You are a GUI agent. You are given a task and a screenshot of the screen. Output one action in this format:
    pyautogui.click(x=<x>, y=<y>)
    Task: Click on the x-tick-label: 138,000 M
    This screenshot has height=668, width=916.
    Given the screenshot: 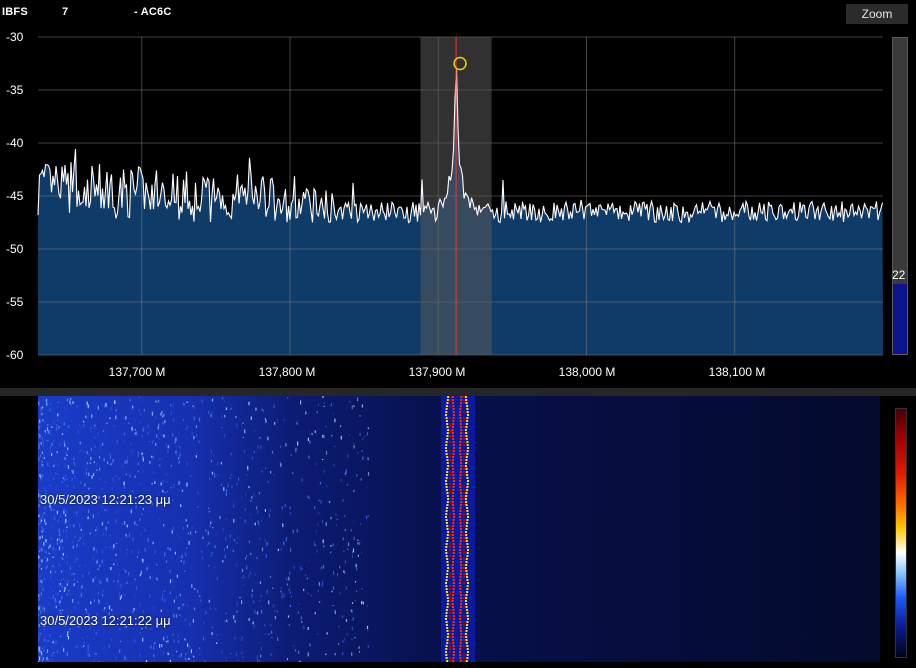 What is the action you would take?
    pyautogui.click(x=587, y=372)
    